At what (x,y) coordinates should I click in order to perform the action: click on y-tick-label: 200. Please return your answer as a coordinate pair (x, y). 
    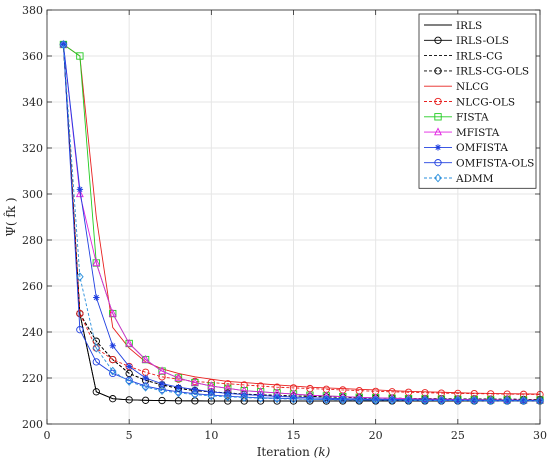
    Looking at the image, I should click on (32, 424).